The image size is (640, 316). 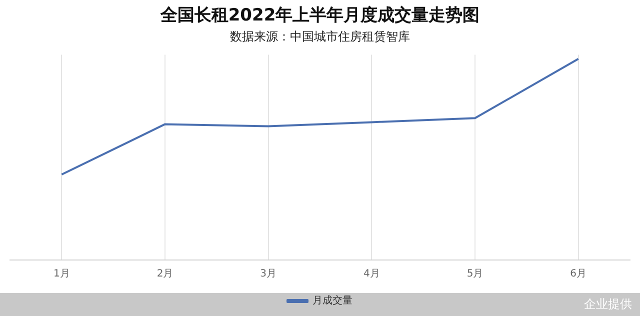 What do you see at coordinates (475, 274) in the screenshot?
I see `x-tick-label: 5月` at bounding box center [475, 274].